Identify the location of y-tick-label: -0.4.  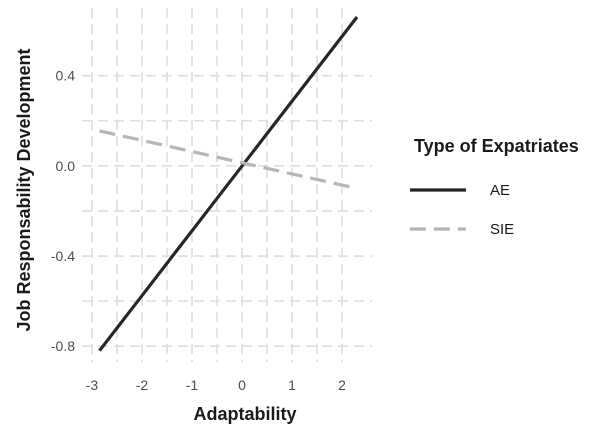
(63, 256).